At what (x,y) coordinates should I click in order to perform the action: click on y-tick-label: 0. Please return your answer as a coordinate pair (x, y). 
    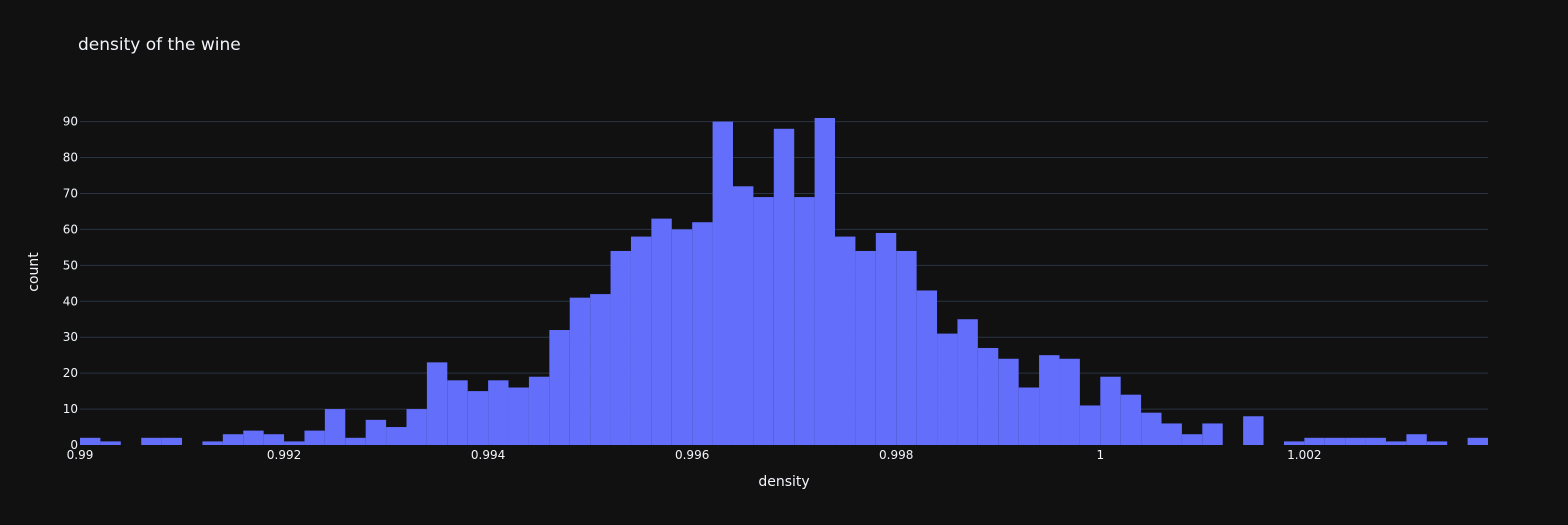
    Looking at the image, I should click on (74, 445).